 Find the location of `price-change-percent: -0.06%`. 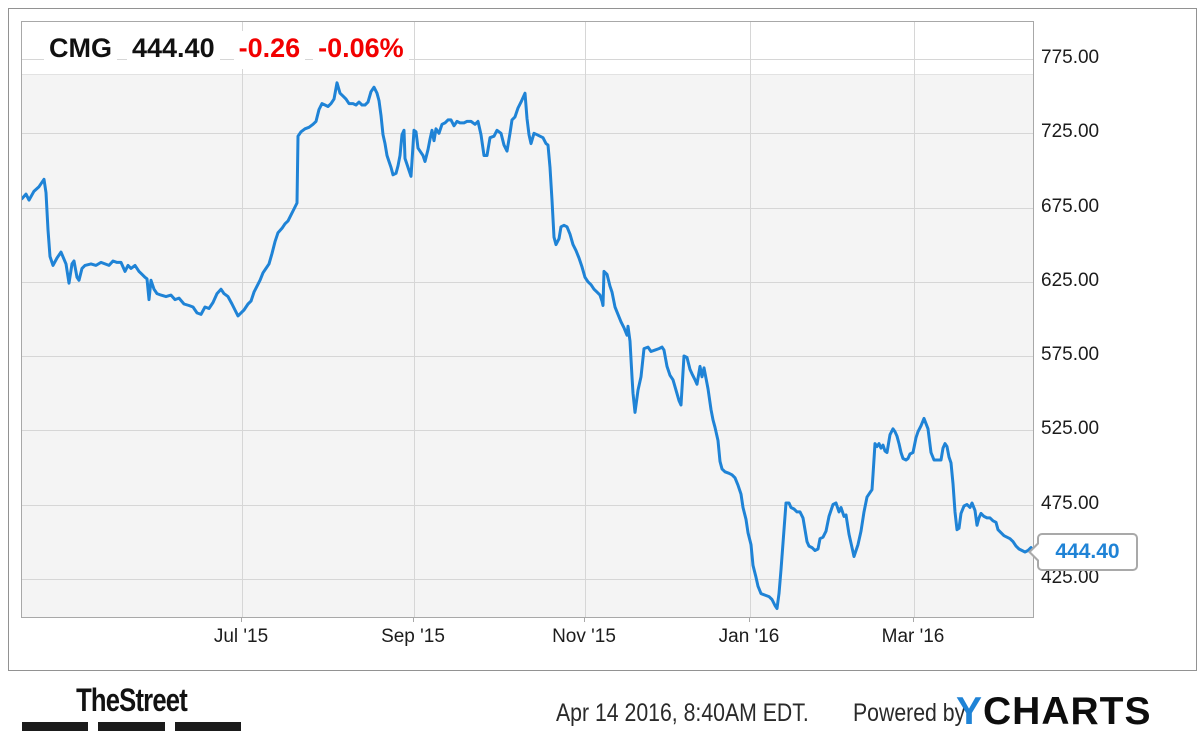

price-change-percent: -0.06% is located at coordinates (361, 50).